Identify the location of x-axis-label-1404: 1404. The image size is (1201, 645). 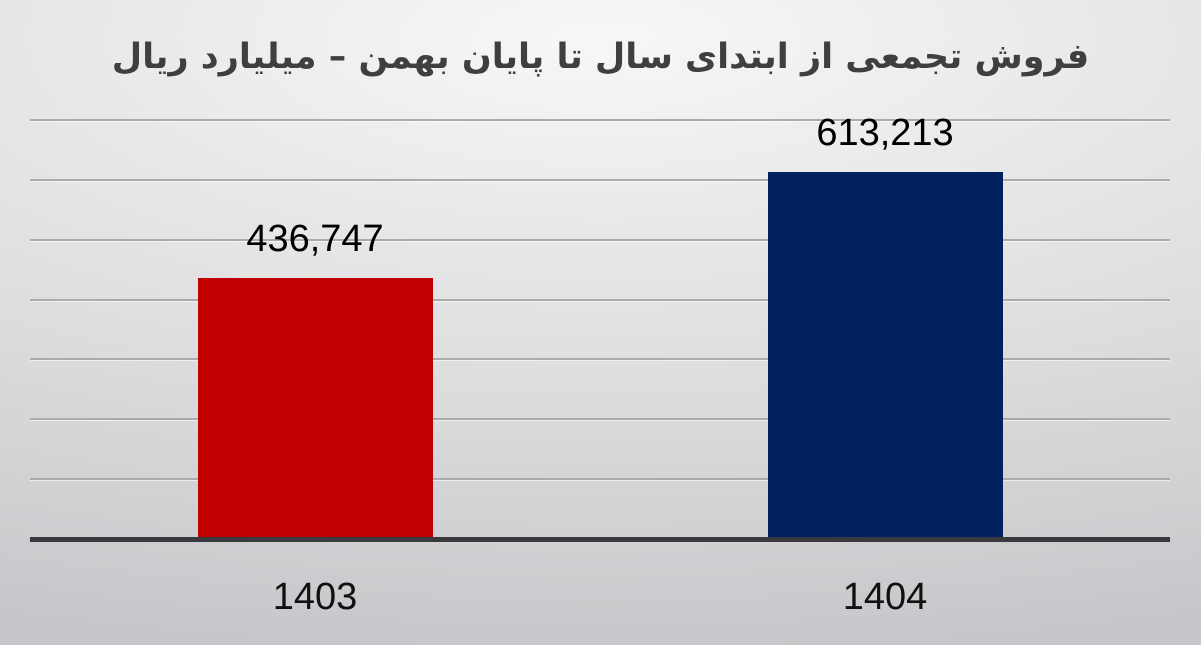
(885, 597).